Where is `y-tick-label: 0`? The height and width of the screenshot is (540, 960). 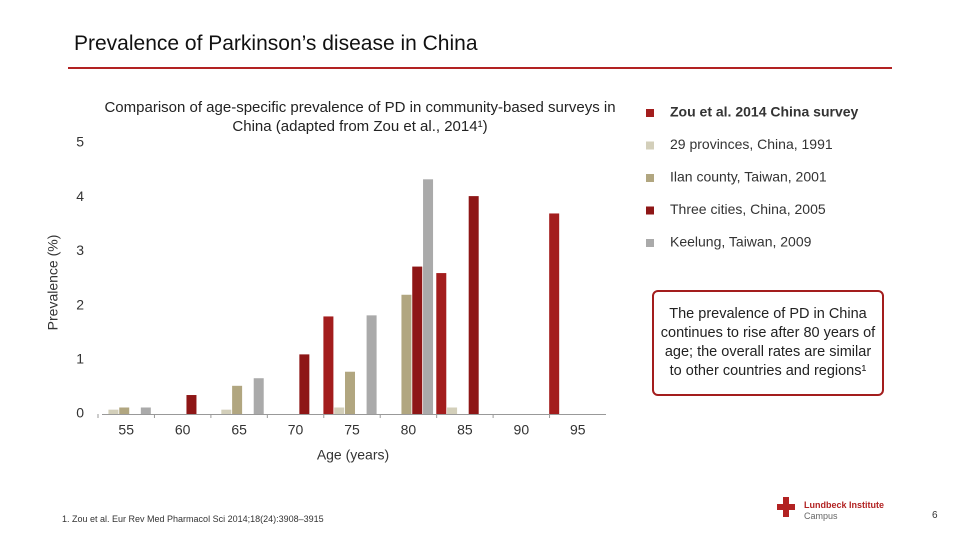 y-tick-label: 0 is located at coordinates (80, 413).